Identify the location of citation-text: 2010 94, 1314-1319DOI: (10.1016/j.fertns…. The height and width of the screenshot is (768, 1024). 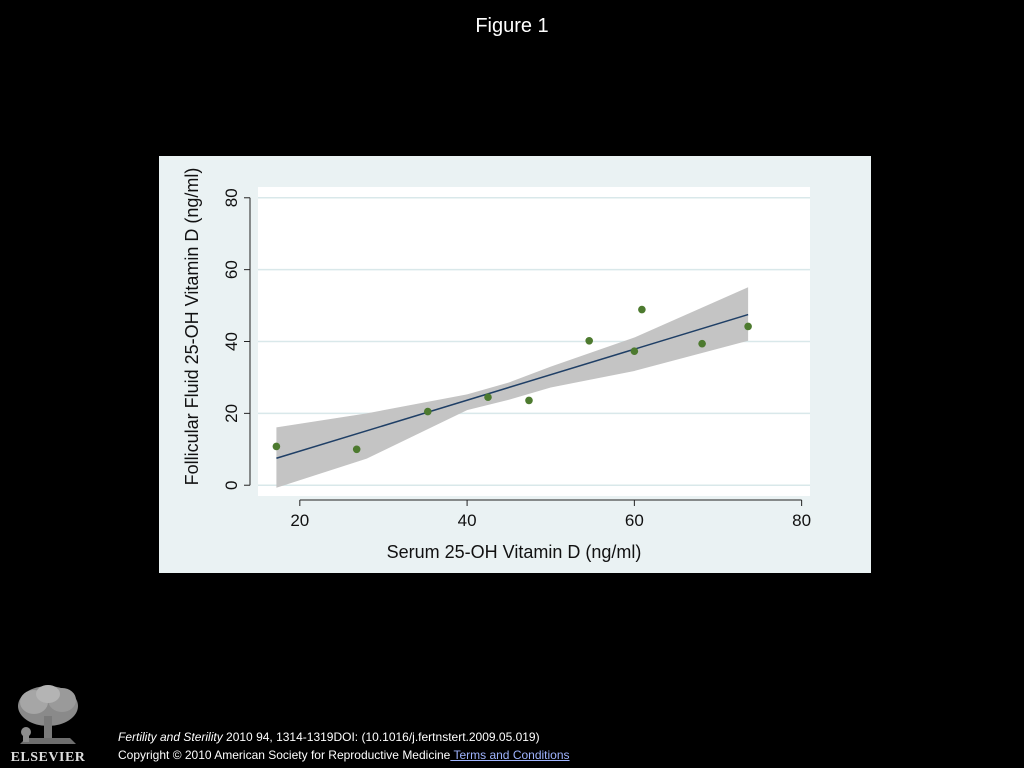
(381, 737).